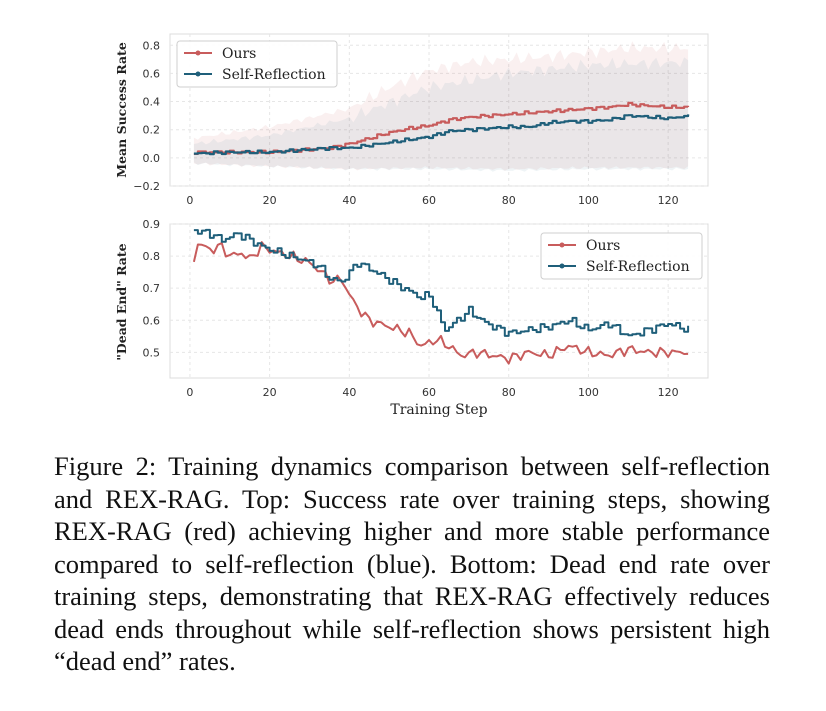 The width and height of the screenshot is (826, 711). I want to click on std-band-self-reflection, so click(441, 114).